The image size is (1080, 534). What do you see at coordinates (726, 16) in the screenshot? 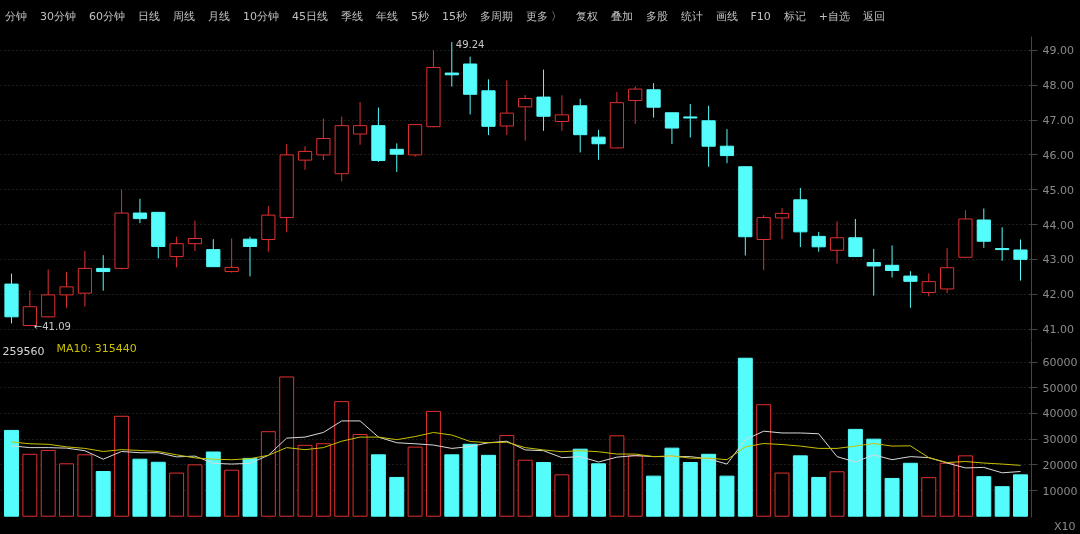
I see `text: 画线` at bounding box center [726, 16].